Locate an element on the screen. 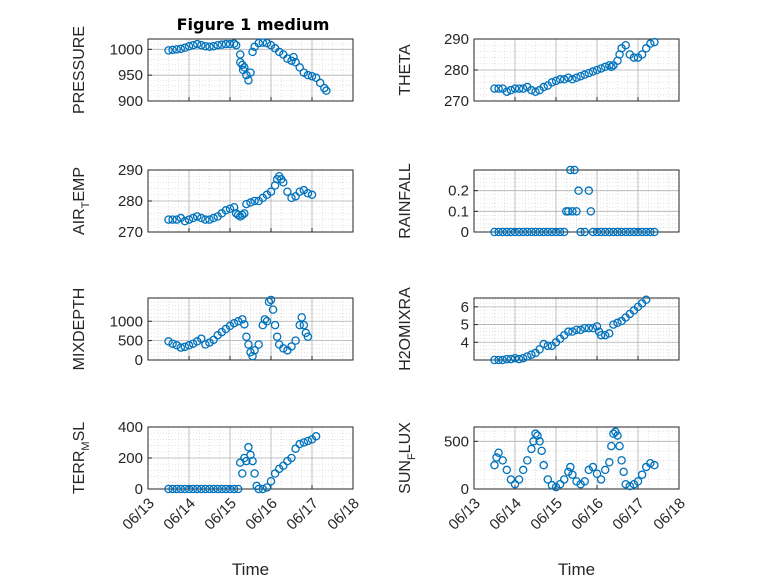 This screenshot has height=583, width=778. y-tick-label: 4 is located at coordinates (465, 342).